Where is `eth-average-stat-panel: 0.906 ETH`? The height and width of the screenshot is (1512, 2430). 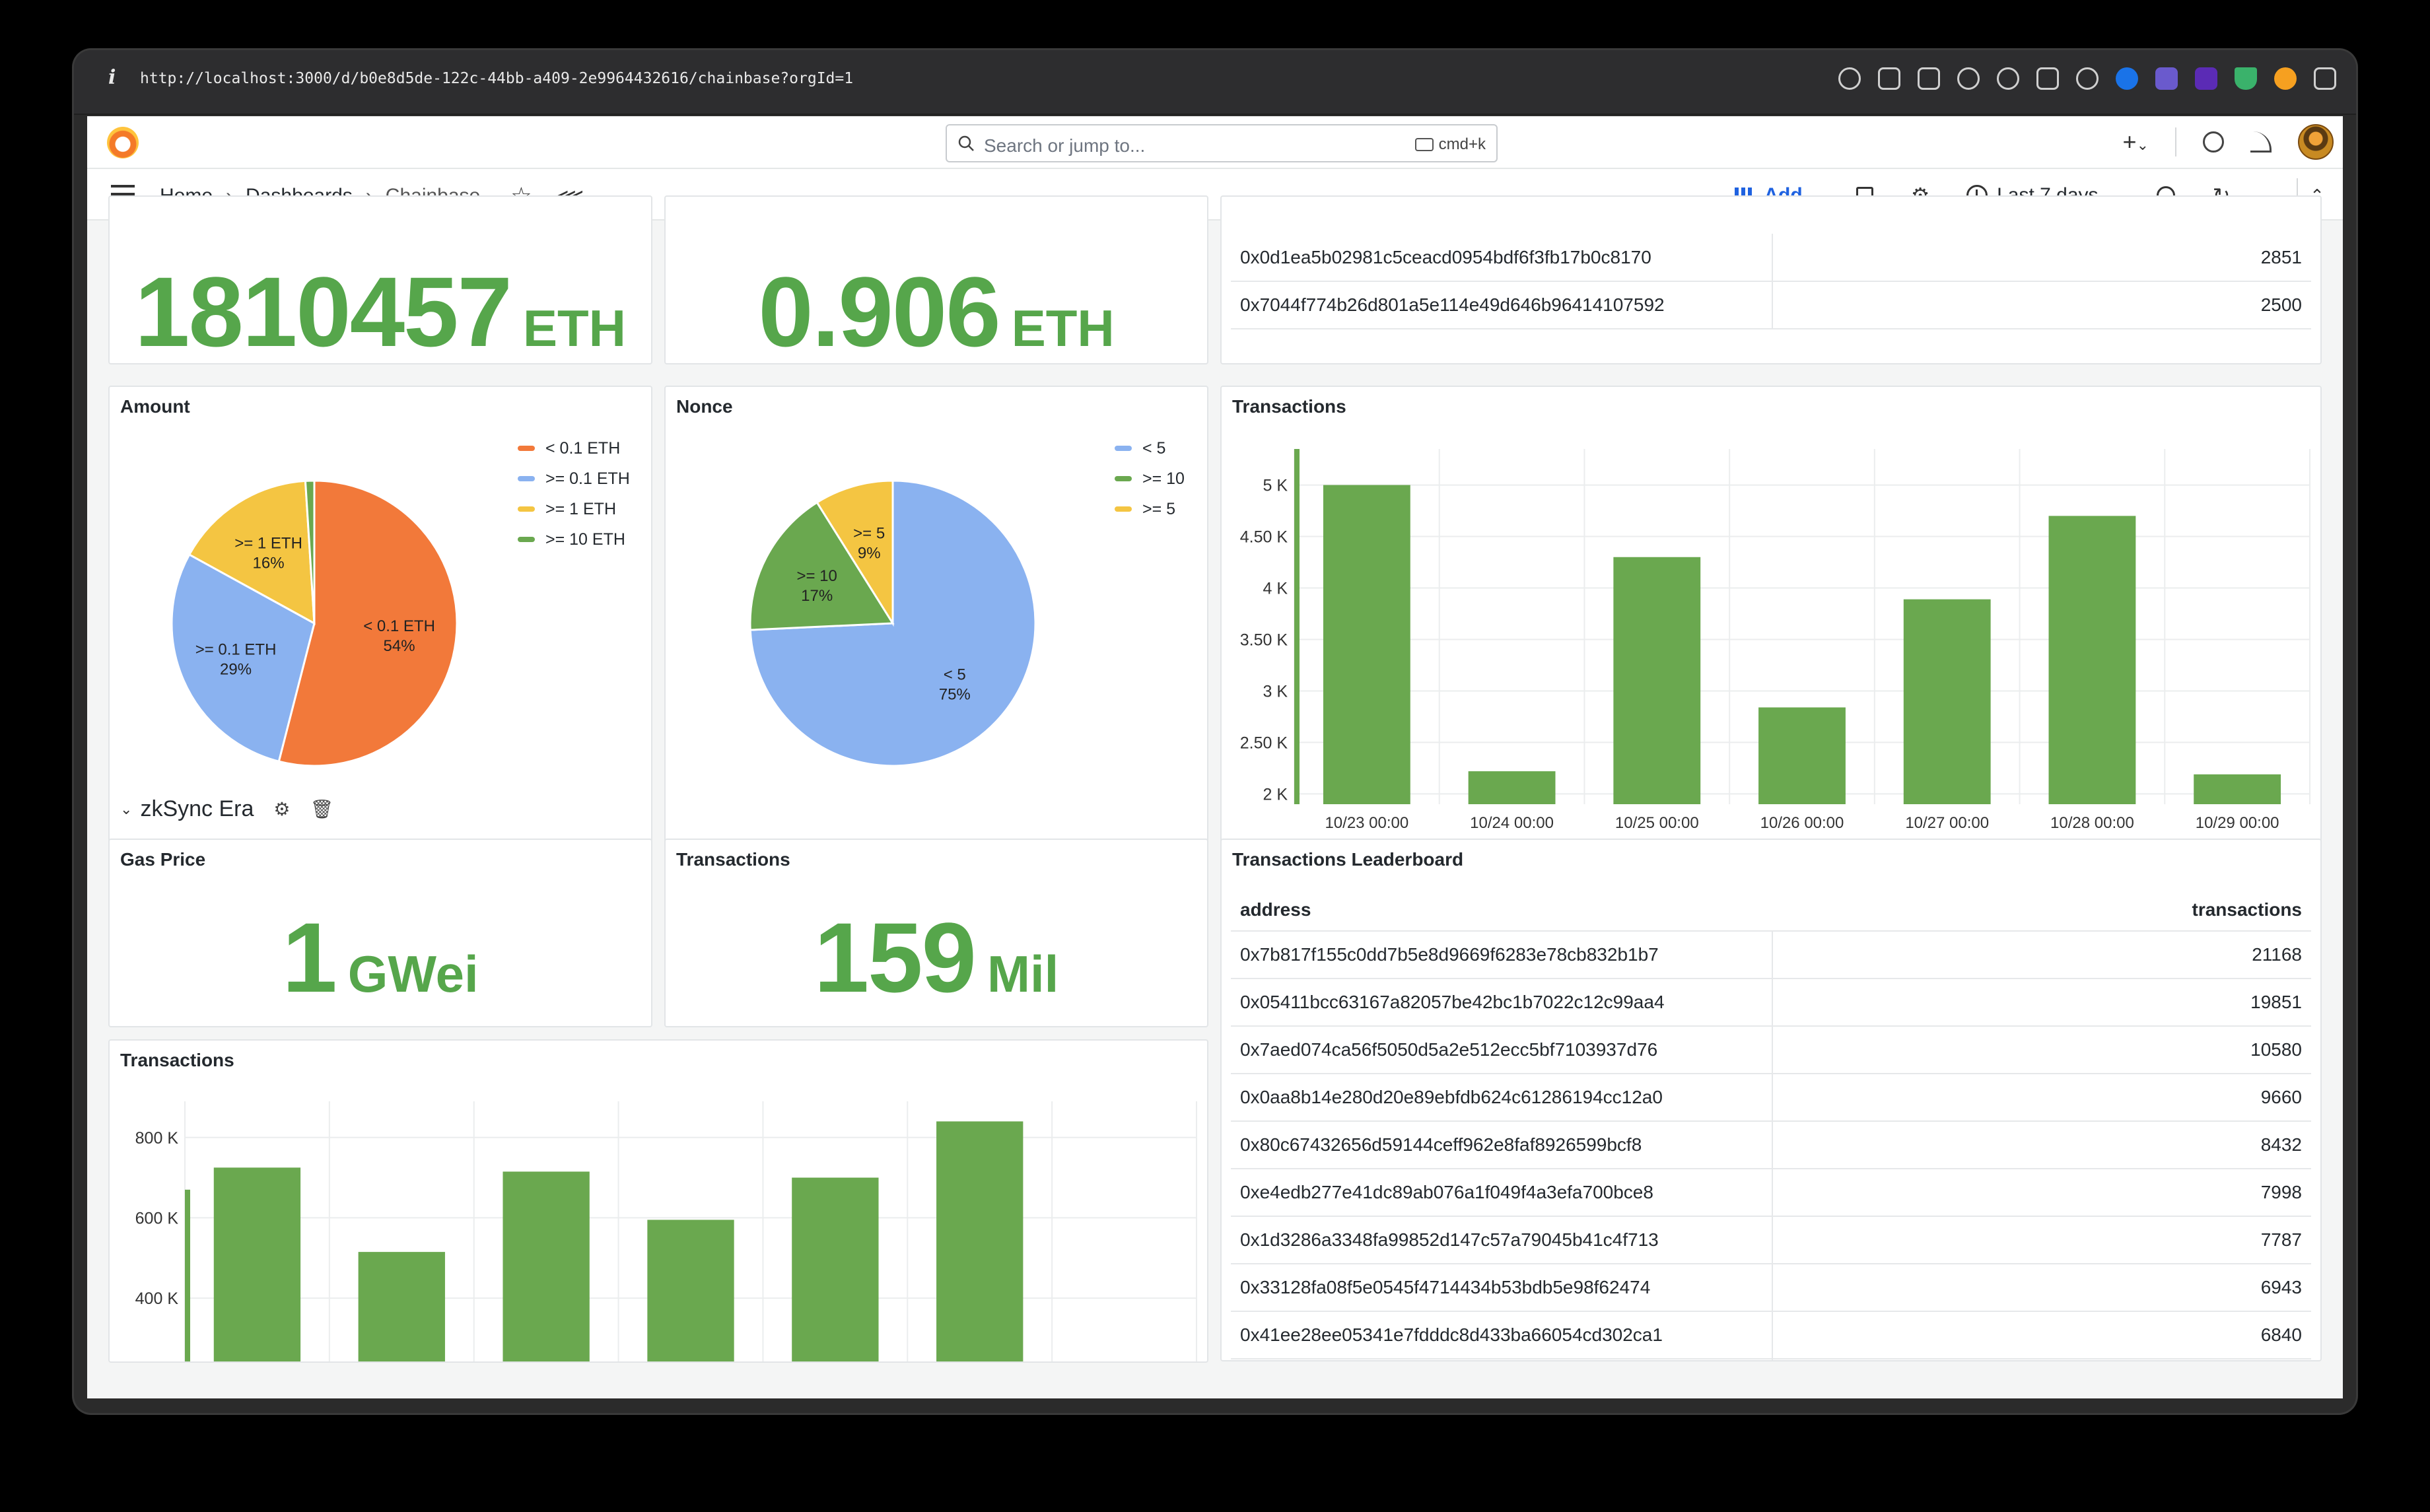
eth-average-stat-panel: 0.906 ETH is located at coordinates (936, 280).